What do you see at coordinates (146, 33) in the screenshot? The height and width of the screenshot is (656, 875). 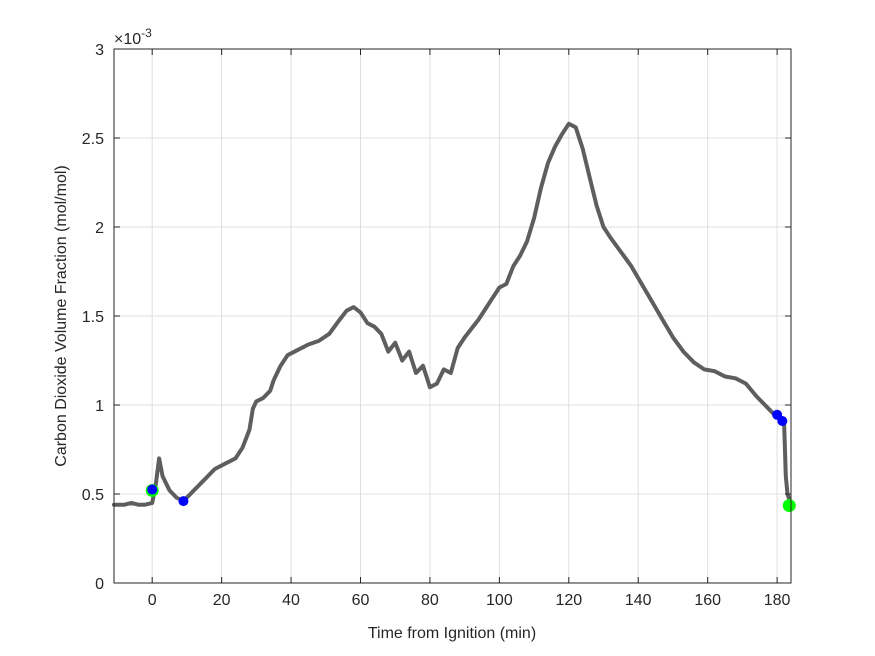 I see `y-exponent-power: -3` at bounding box center [146, 33].